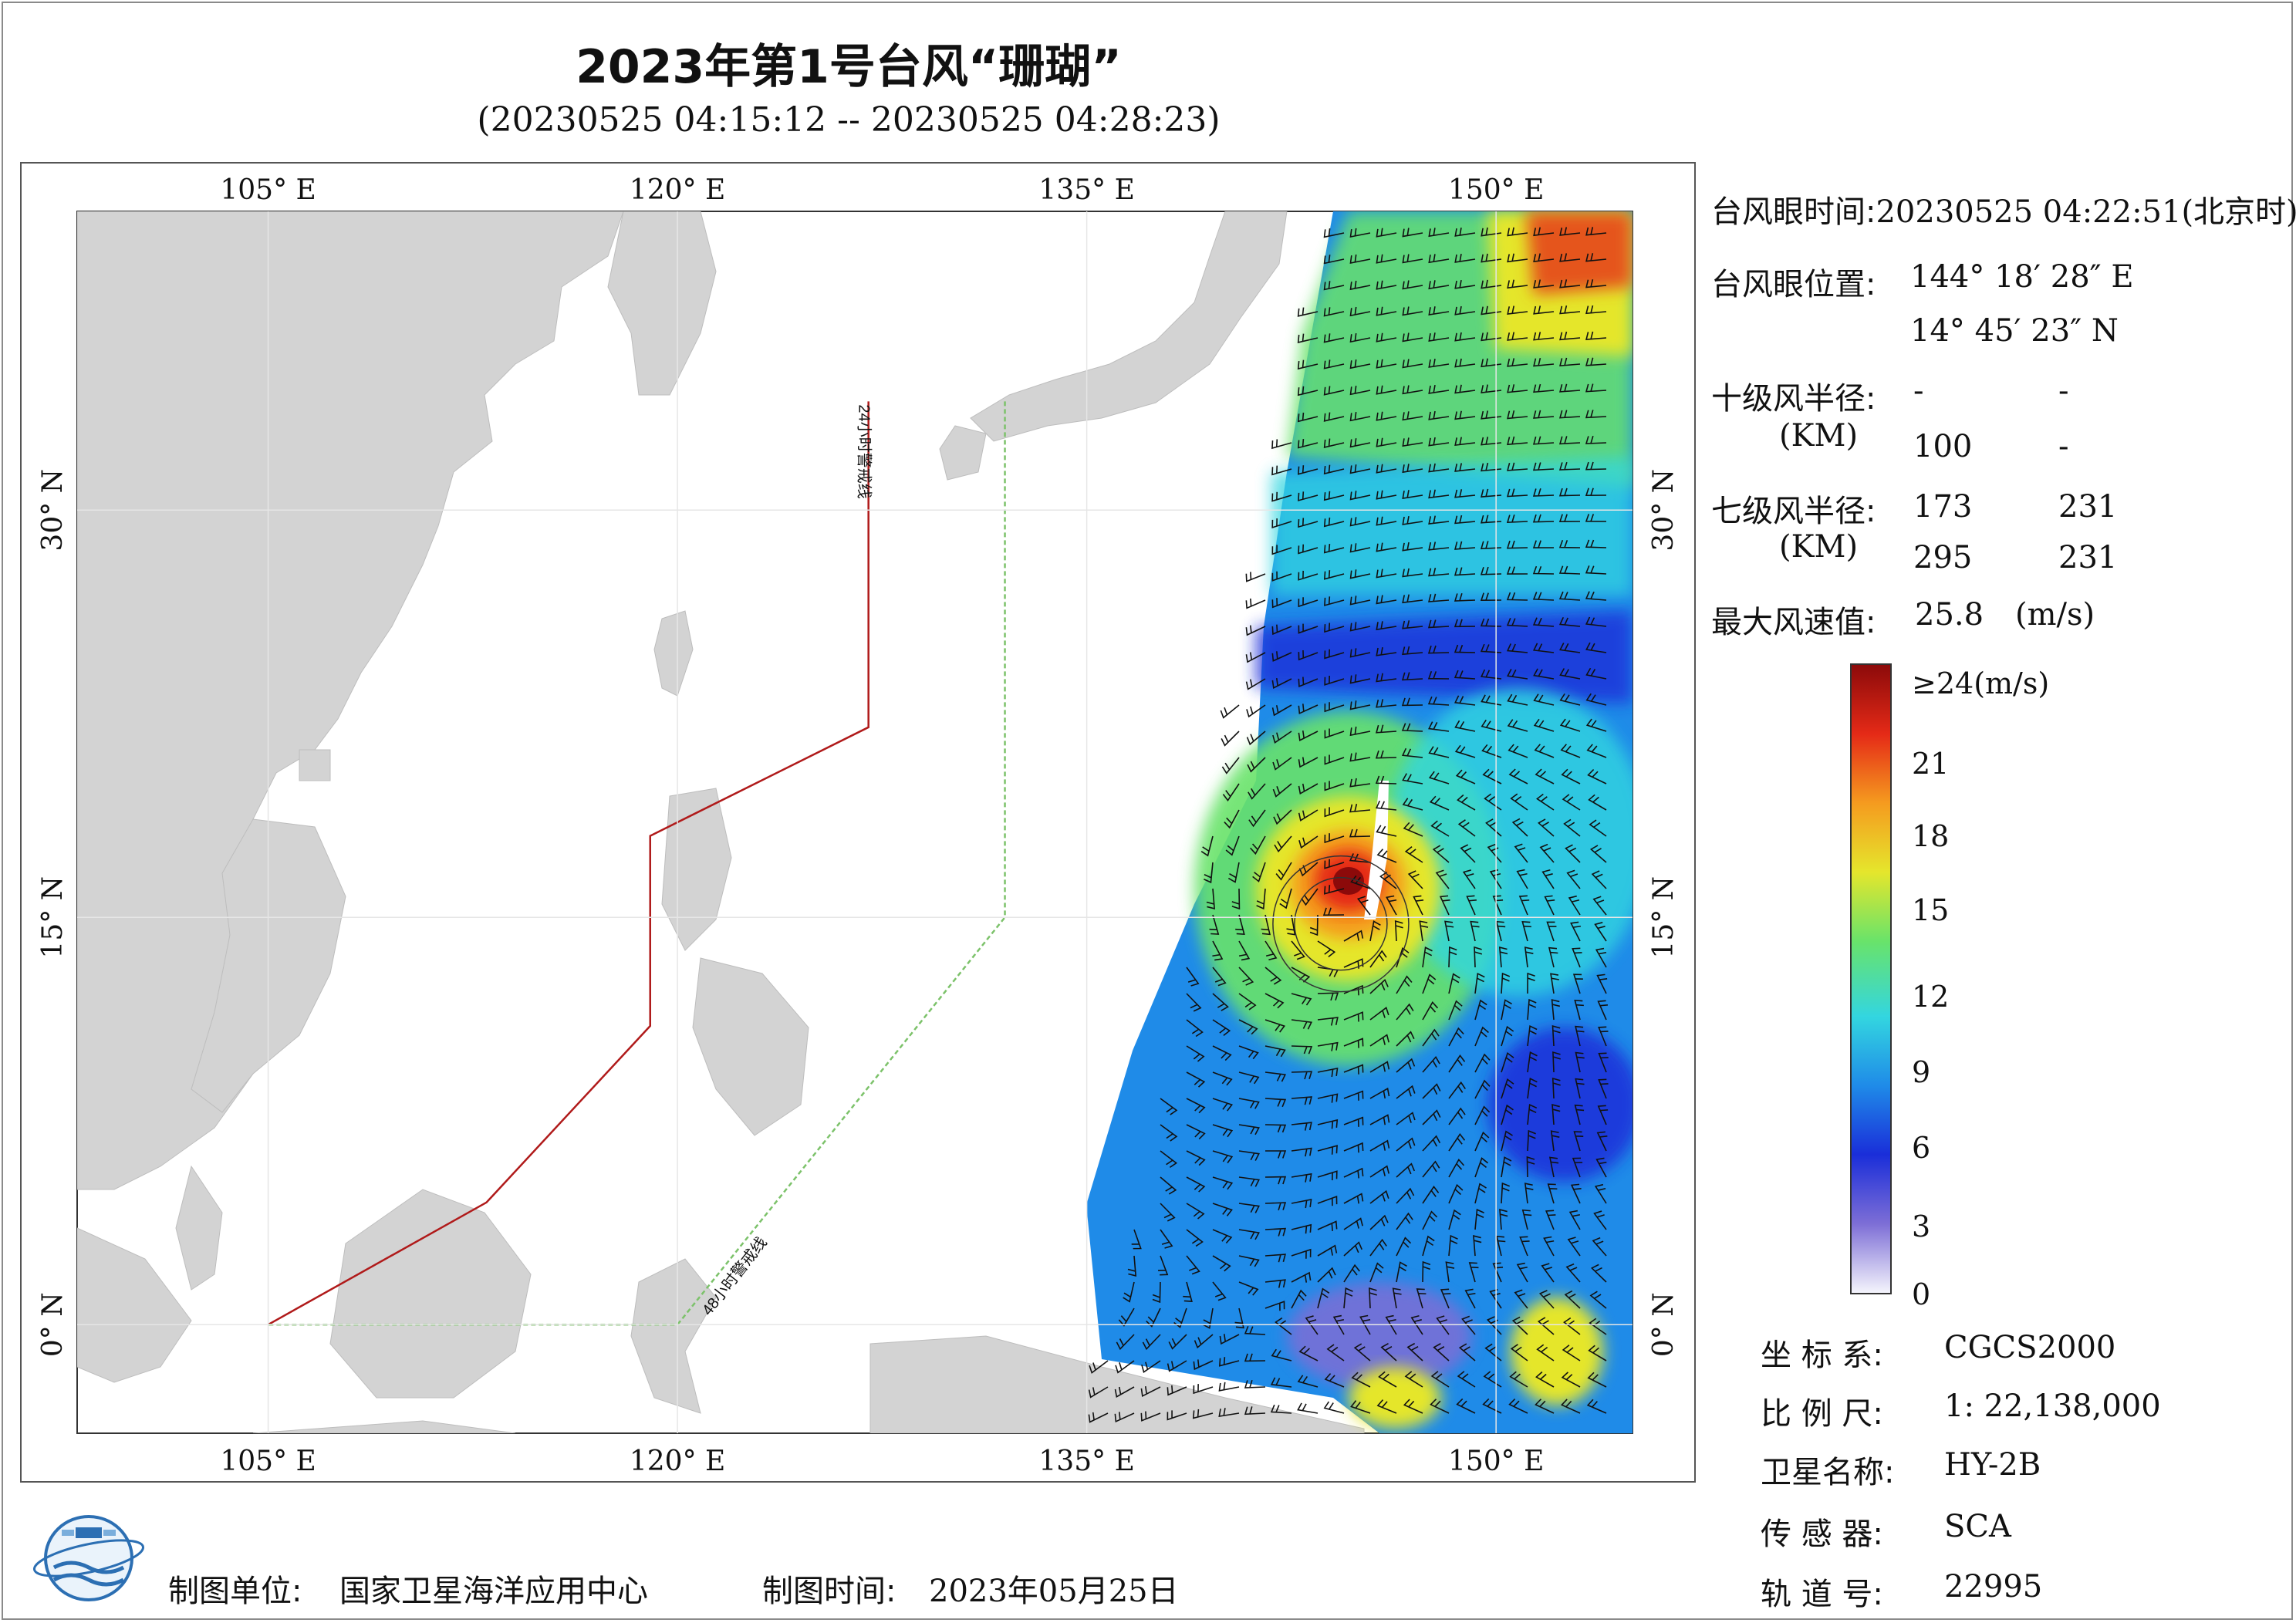 This screenshot has width=2296, height=1623. What do you see at coordinates (963, 453) in the screenshot?
I see `land-kyushu` at bounding box center [963, 453].